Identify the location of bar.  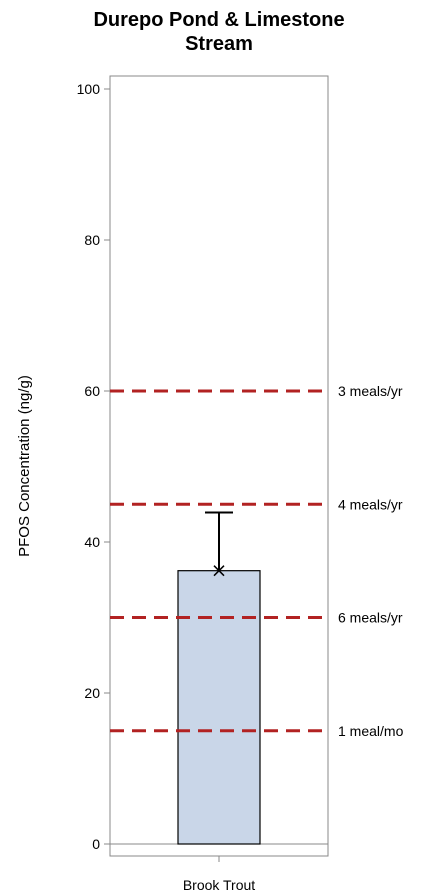
(219, 707).